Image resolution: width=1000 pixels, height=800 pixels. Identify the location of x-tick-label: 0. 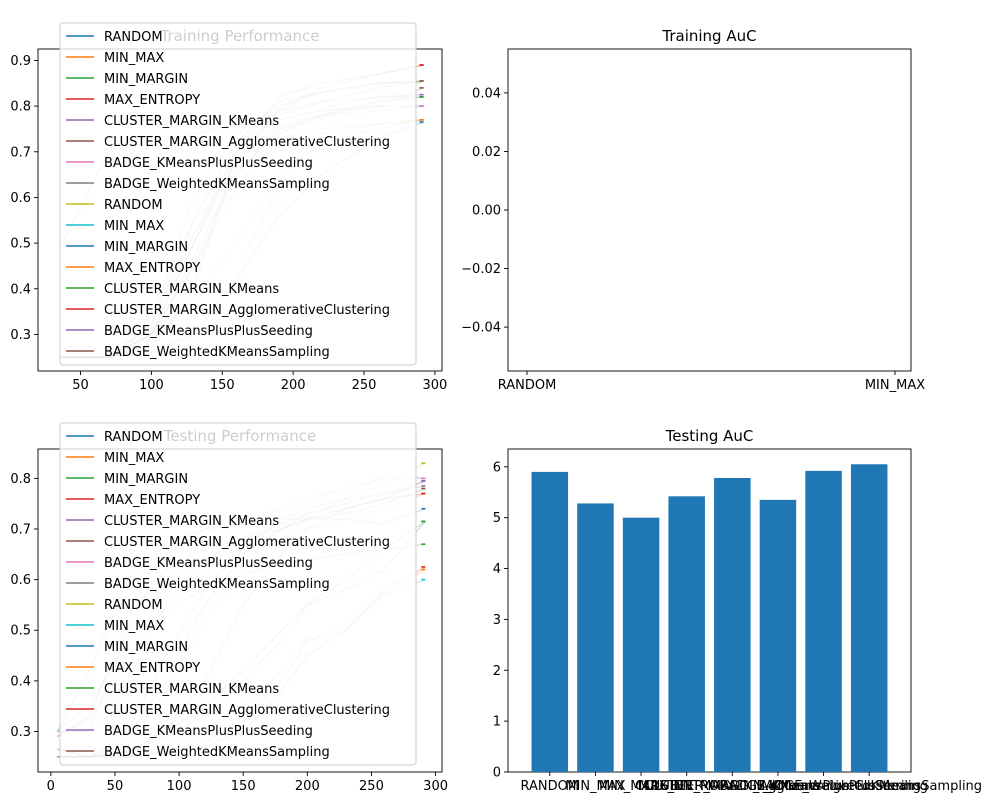
(51, 786).